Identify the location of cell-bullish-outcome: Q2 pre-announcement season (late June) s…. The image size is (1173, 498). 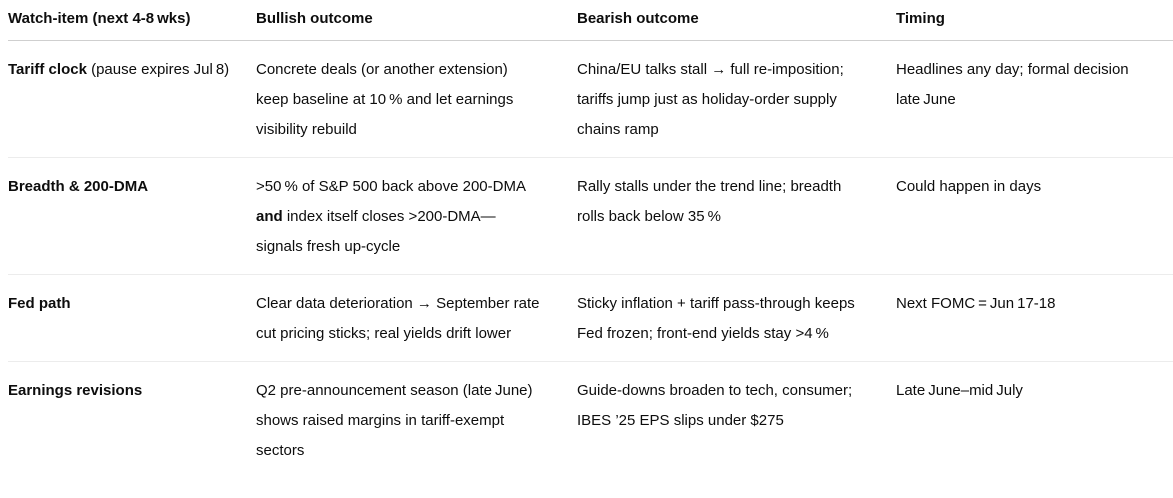
(394, 420).